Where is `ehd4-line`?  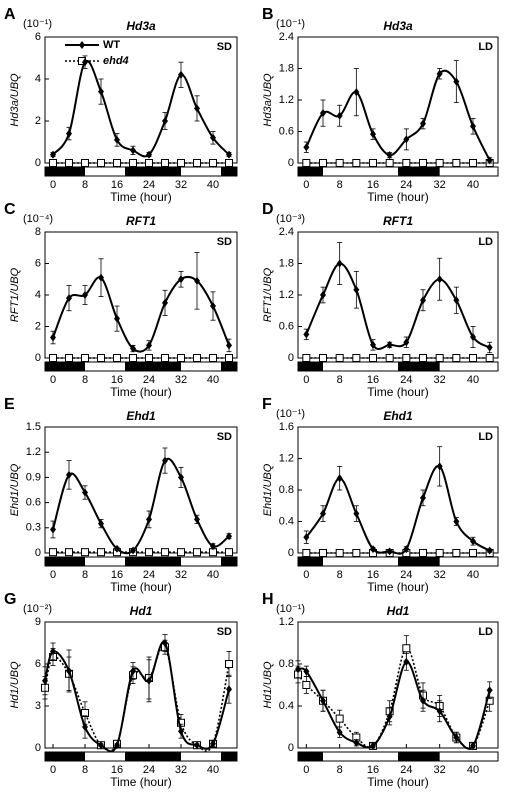
ehd4-line is located at coordinates (137, 698).